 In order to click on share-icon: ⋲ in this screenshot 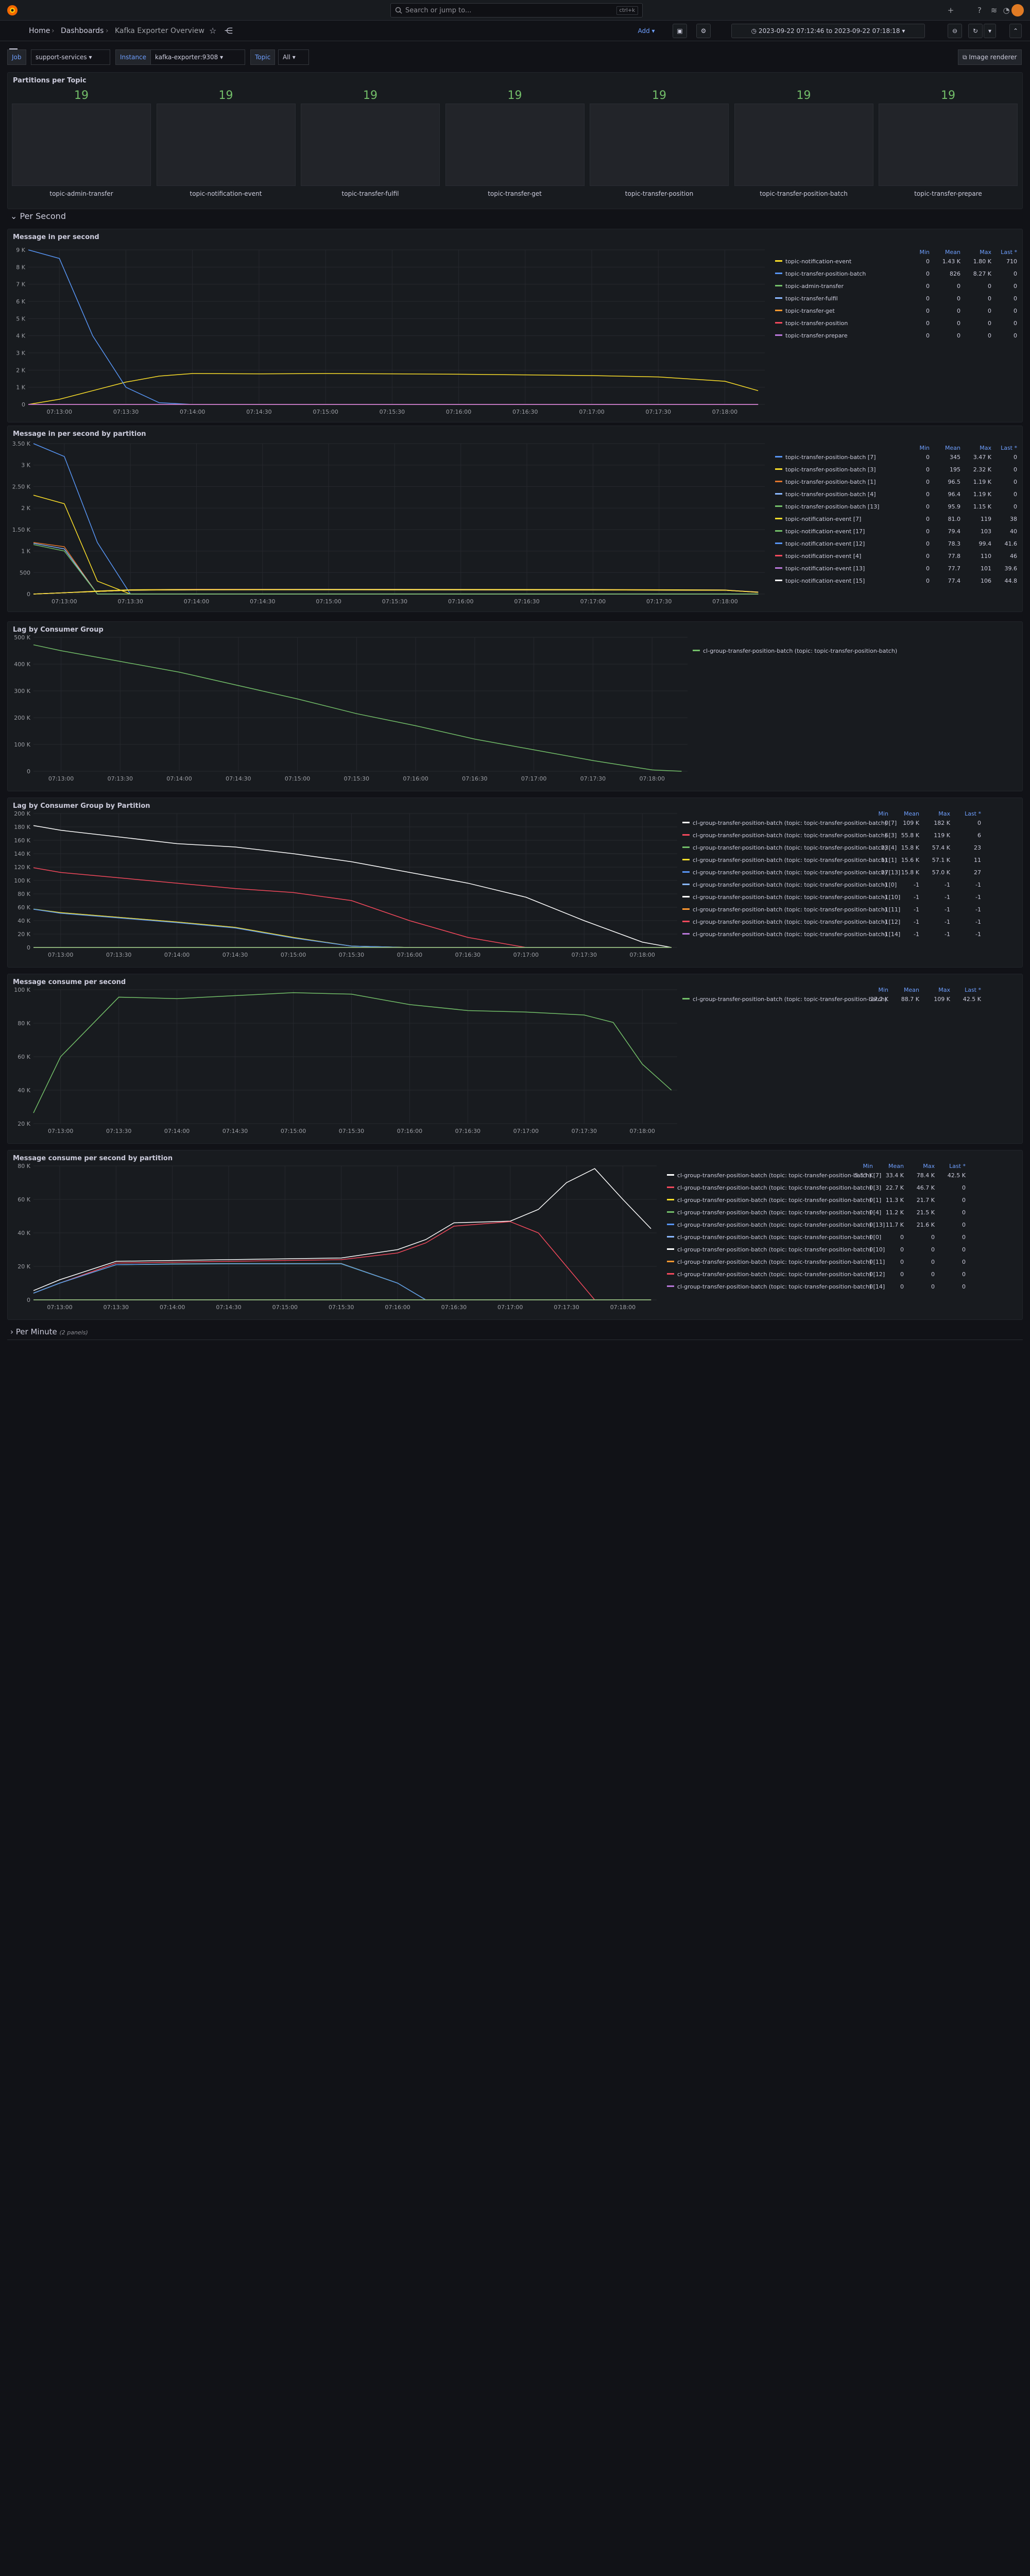, I will do `click(229, 31)`.